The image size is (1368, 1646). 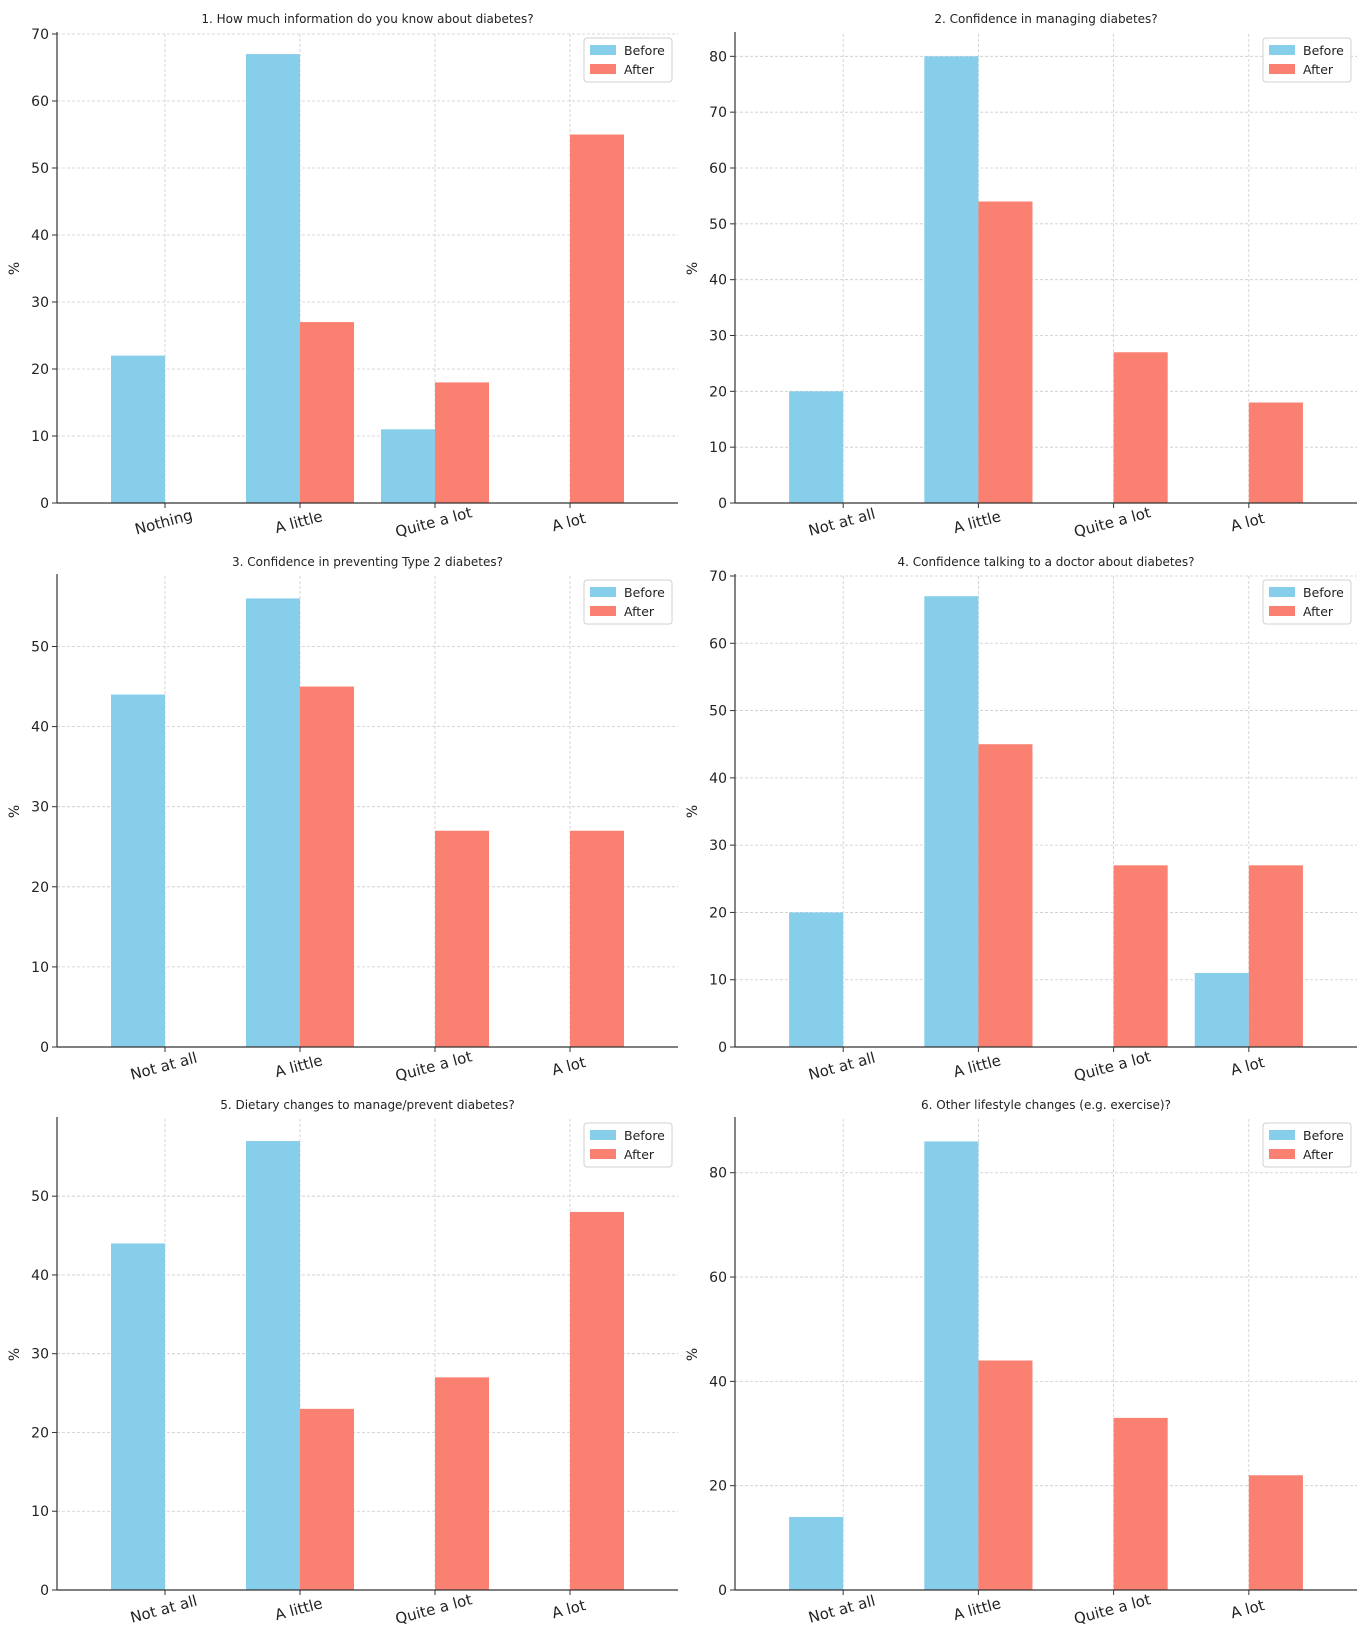 I want to click on x-tick-label: Nothing, so click(x=164, y=522).